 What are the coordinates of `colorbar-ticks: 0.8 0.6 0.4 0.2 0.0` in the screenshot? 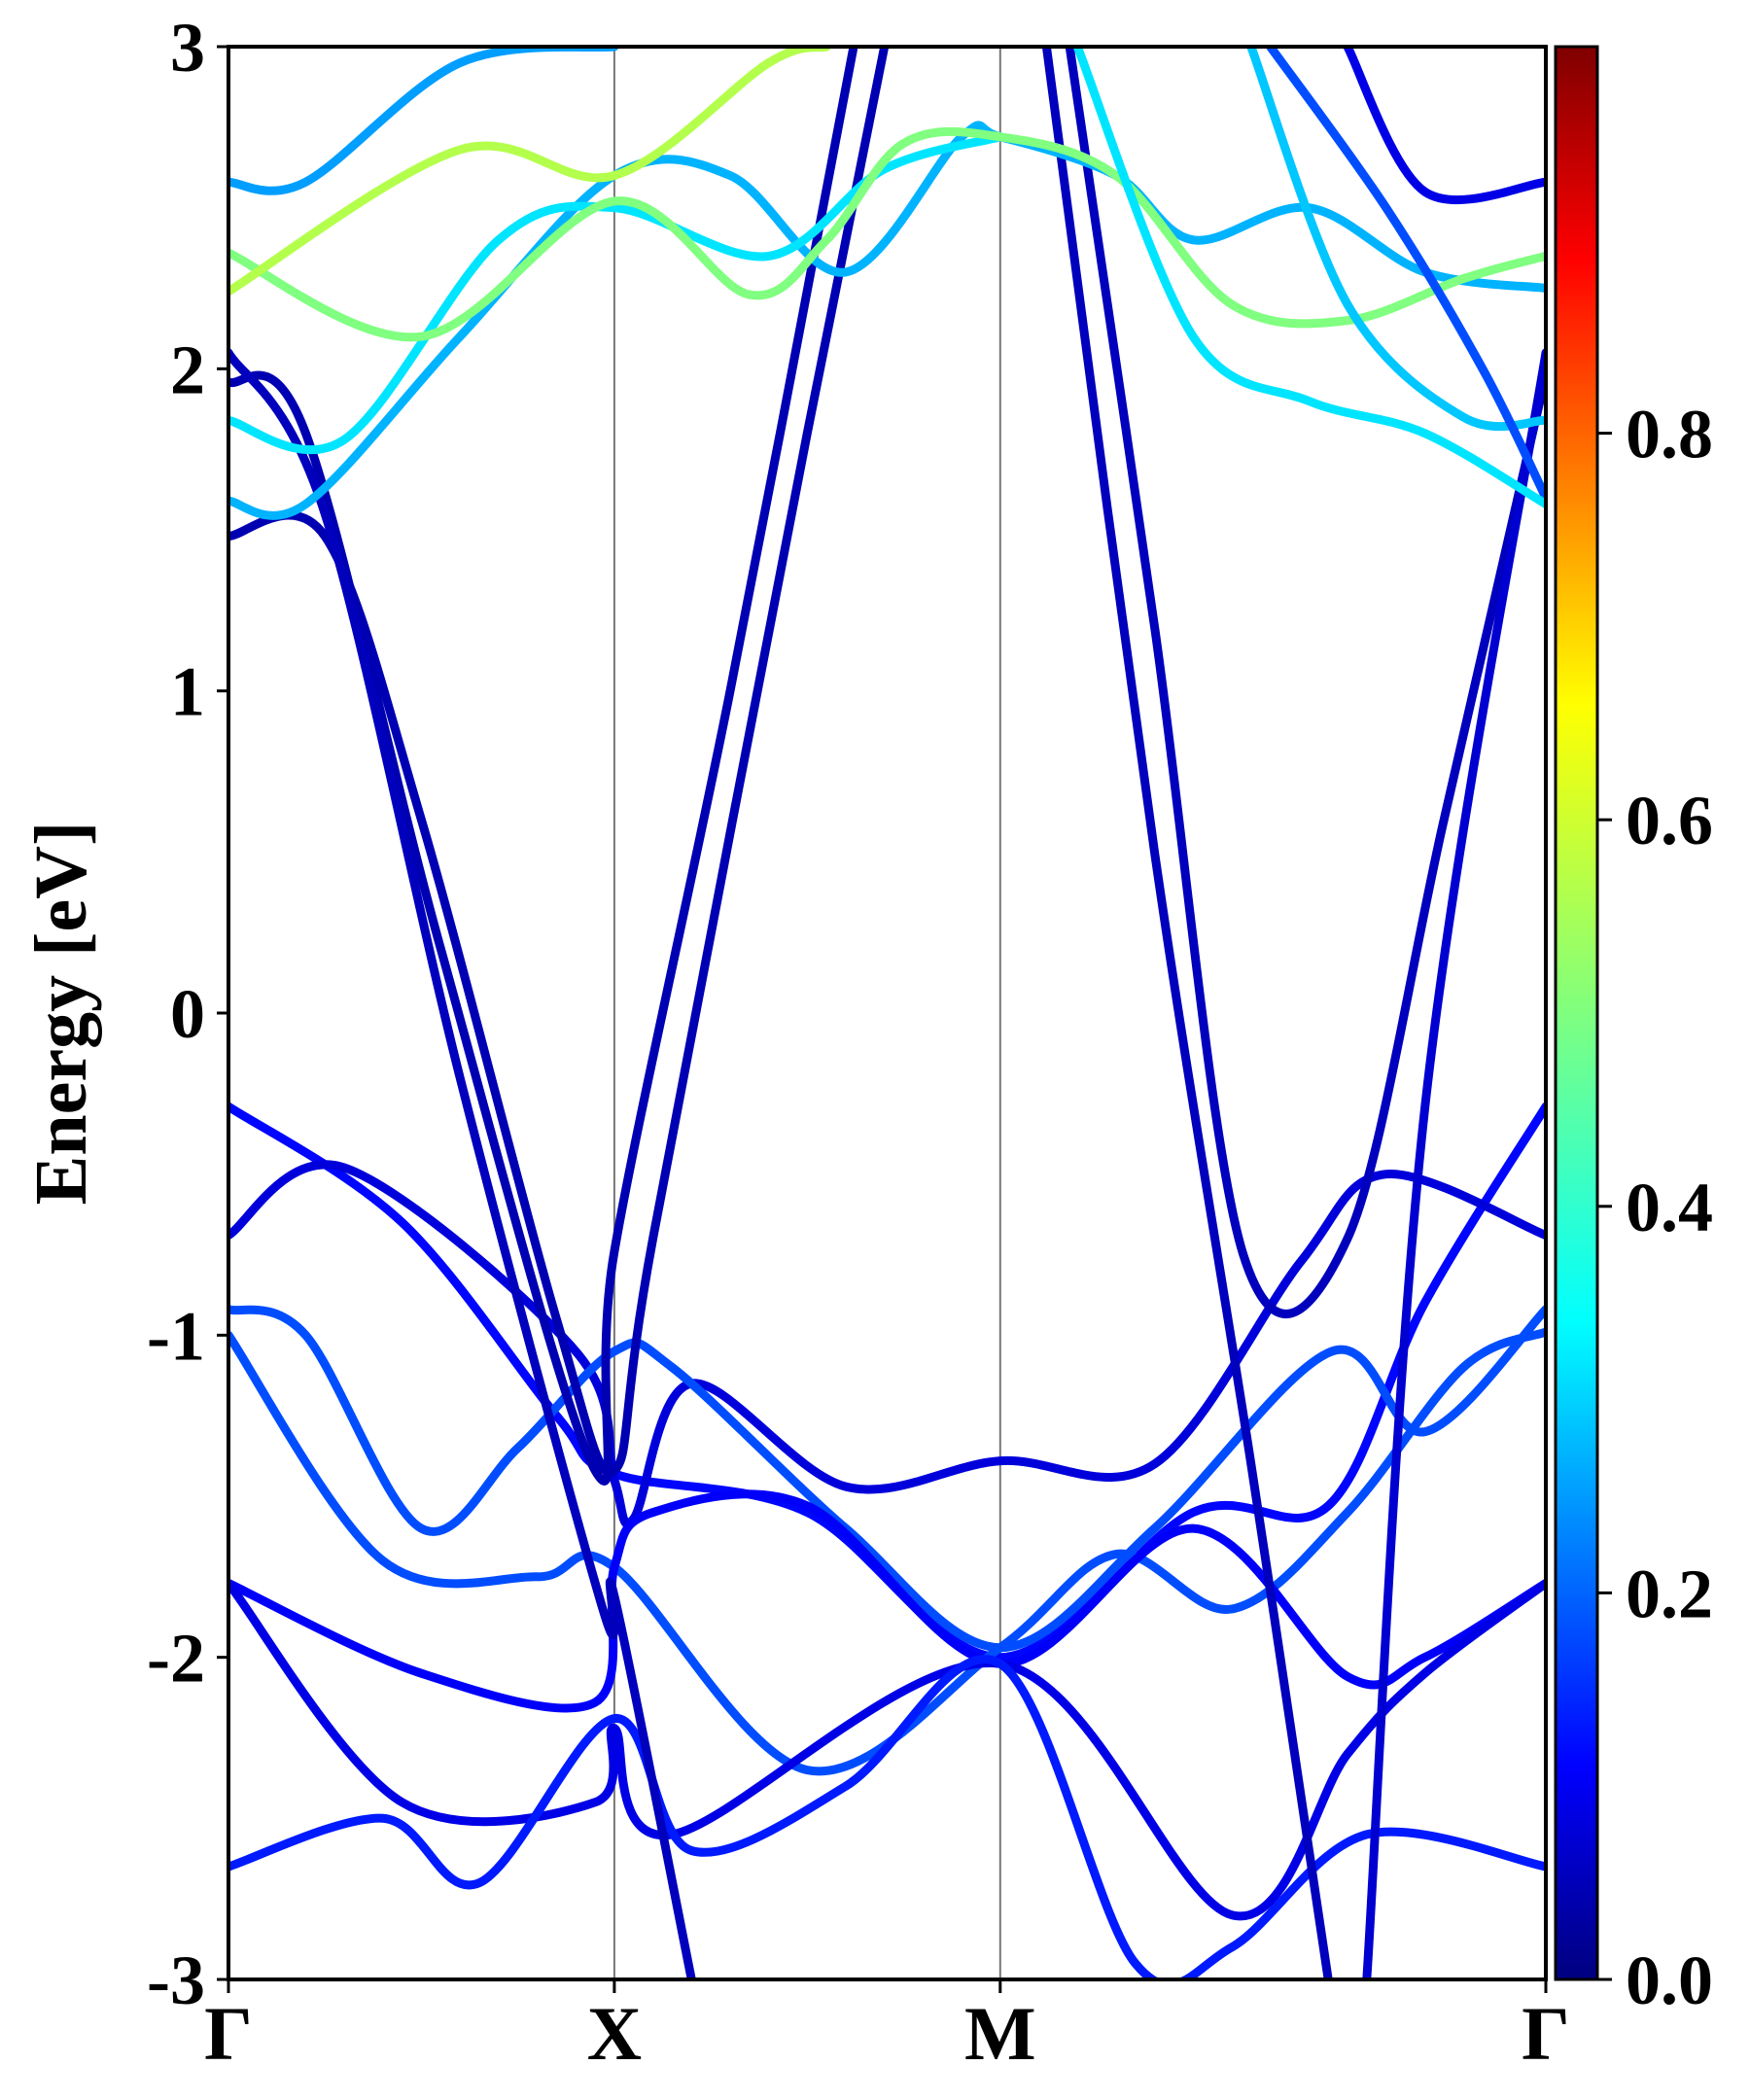 It's located at (1655, 1207).